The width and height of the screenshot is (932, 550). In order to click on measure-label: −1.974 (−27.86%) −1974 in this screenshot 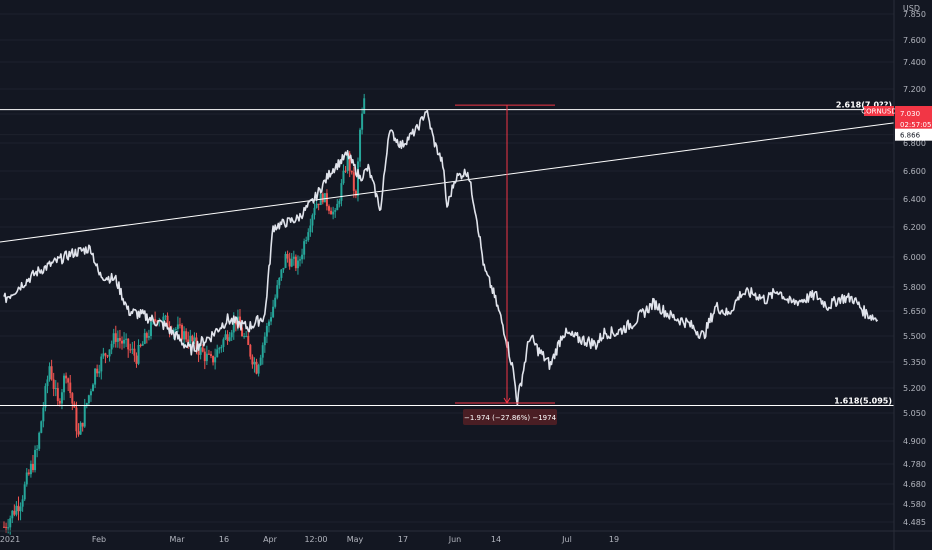, I will do `click(510, 418)`.